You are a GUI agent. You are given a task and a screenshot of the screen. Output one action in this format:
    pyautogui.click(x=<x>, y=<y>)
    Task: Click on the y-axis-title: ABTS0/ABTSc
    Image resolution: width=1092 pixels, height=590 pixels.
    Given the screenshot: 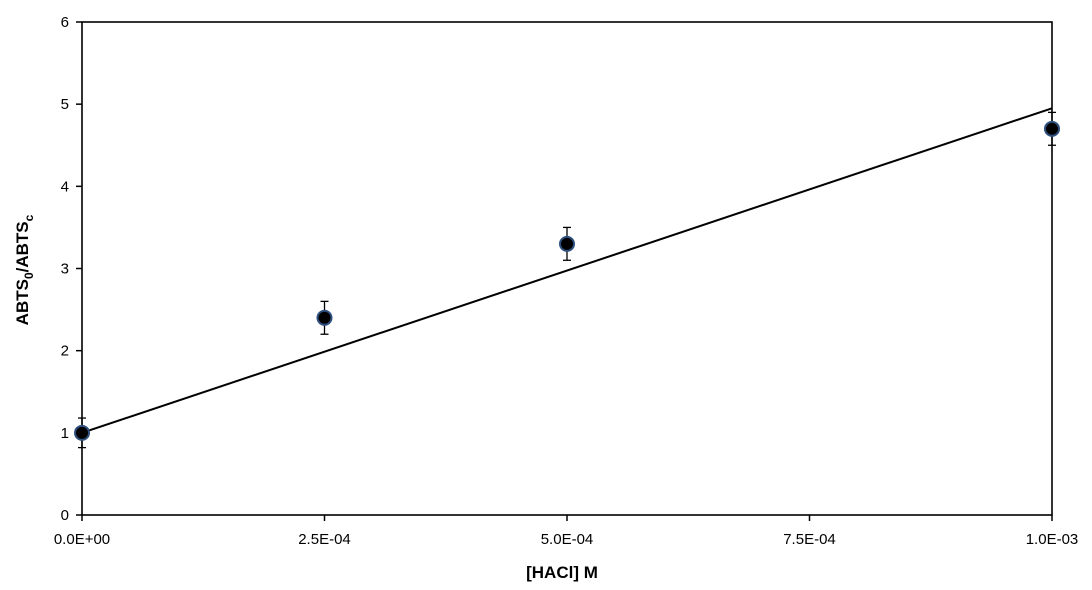 What is the action you would take?
    pyautogui.click(x=24, y=269)
    